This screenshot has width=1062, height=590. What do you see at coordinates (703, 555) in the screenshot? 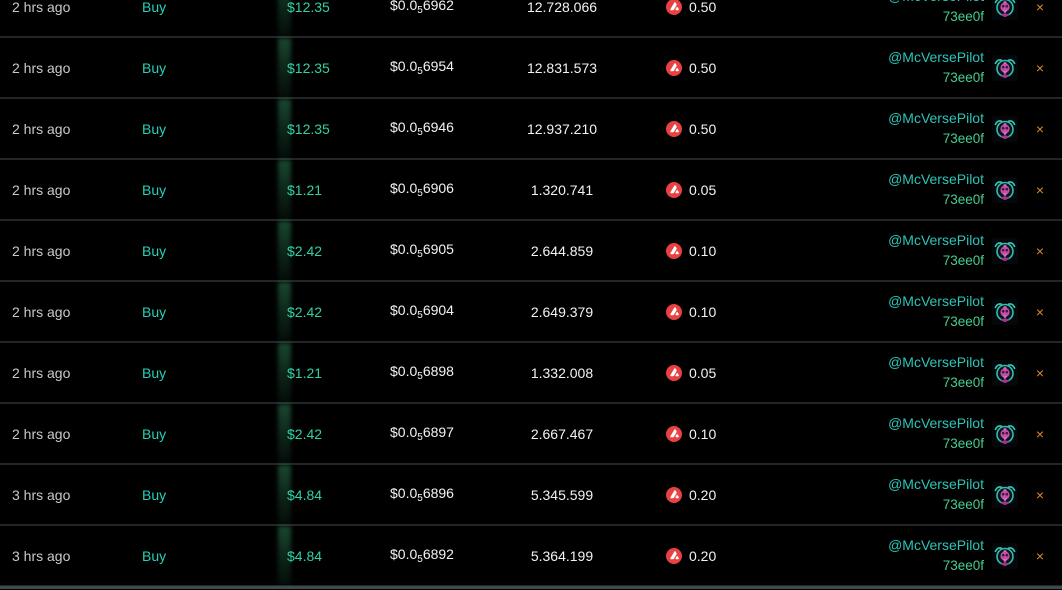
I see `avax-value: 0.20` at bounding box center [703, 555].